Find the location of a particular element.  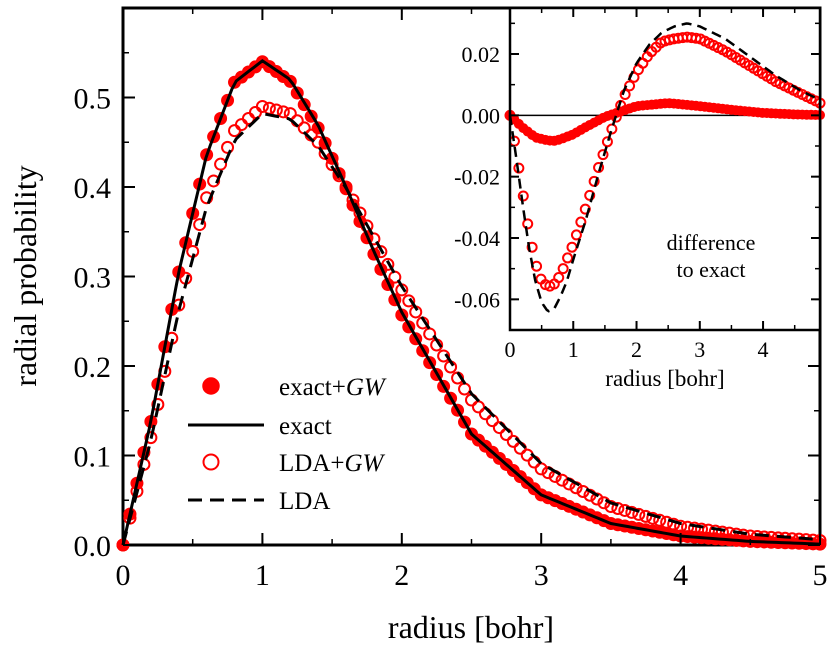

inset-y-tick-label: -0.04 is located at coordinates (477, 238).